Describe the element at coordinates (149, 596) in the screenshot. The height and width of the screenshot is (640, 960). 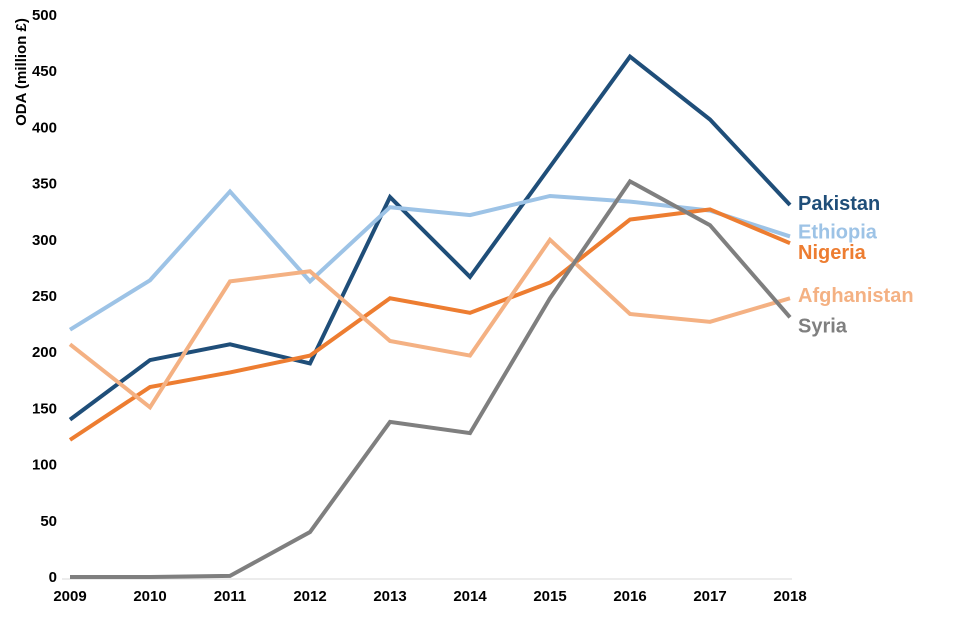
I see `x-tick-label-2010: 2010` at that location.